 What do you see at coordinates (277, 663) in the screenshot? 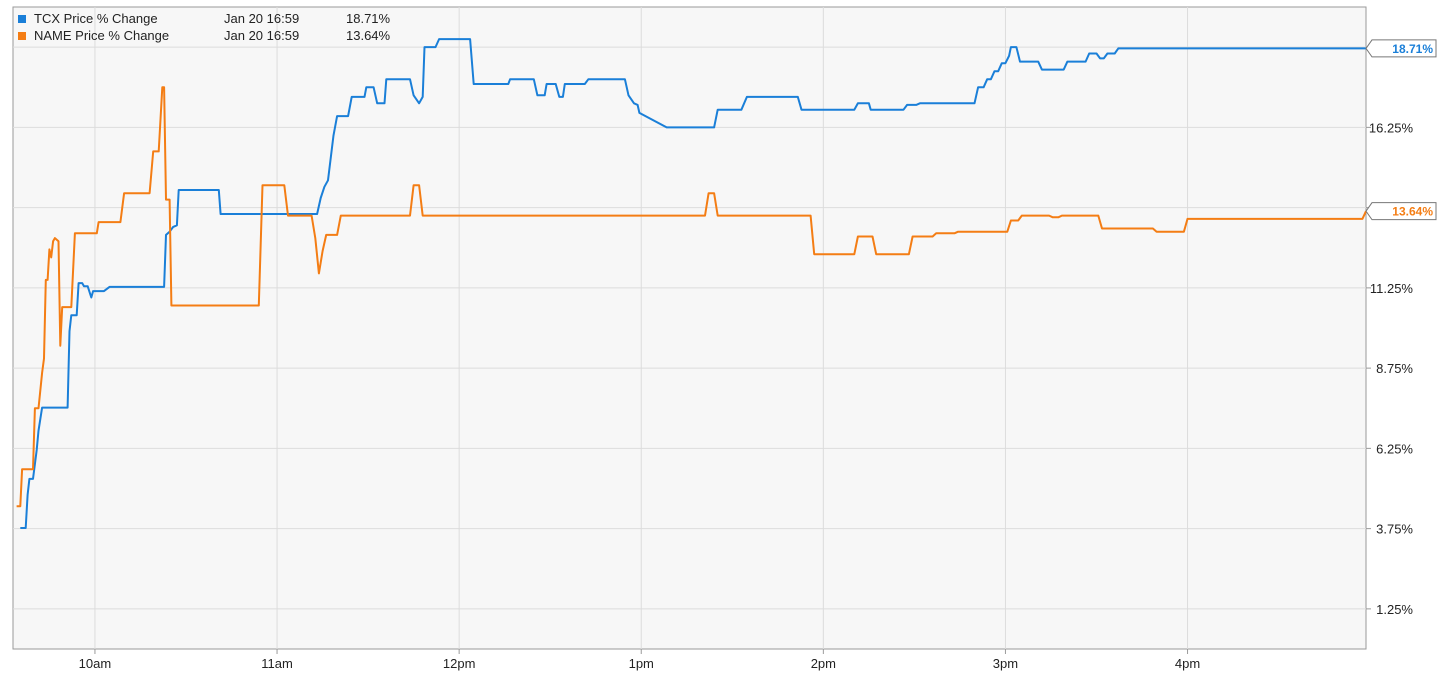
I see `x-tick-label: 11am` at bounding box center [277, 663].